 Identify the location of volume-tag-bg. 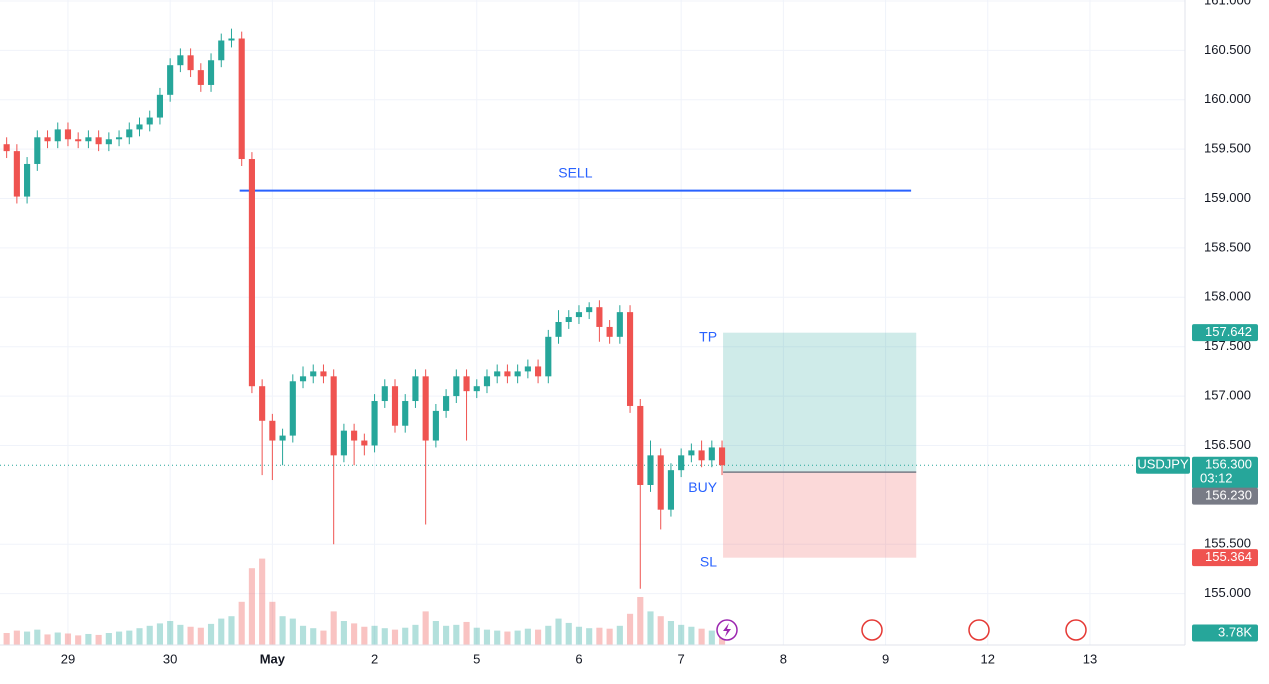
(1225, 633).